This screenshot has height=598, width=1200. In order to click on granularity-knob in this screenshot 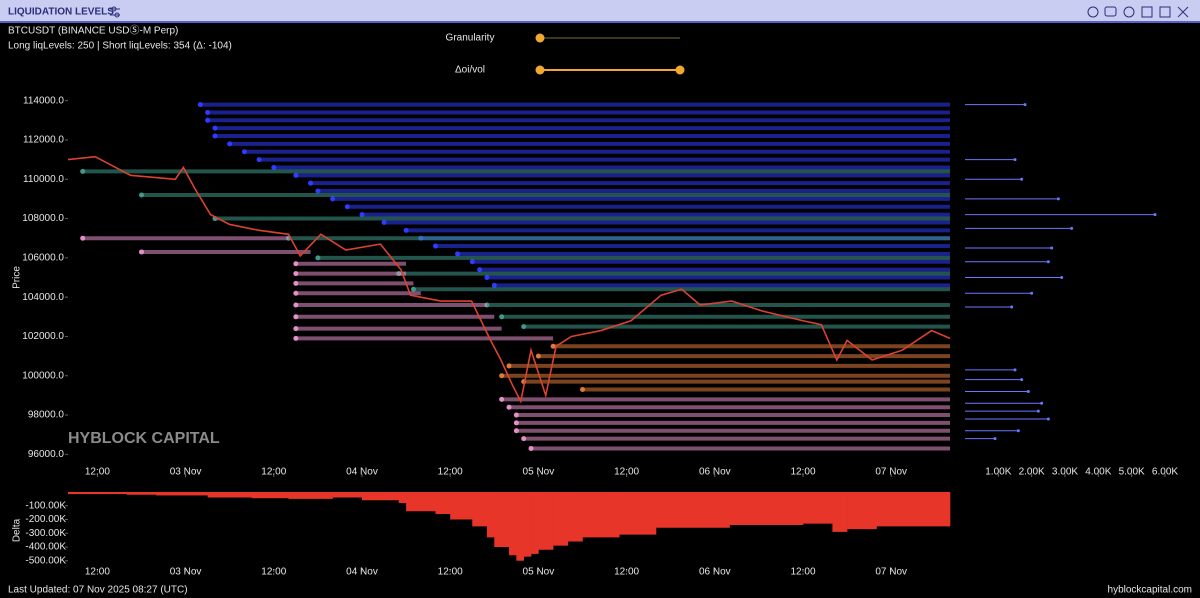, I will do `click(540, 38)`.